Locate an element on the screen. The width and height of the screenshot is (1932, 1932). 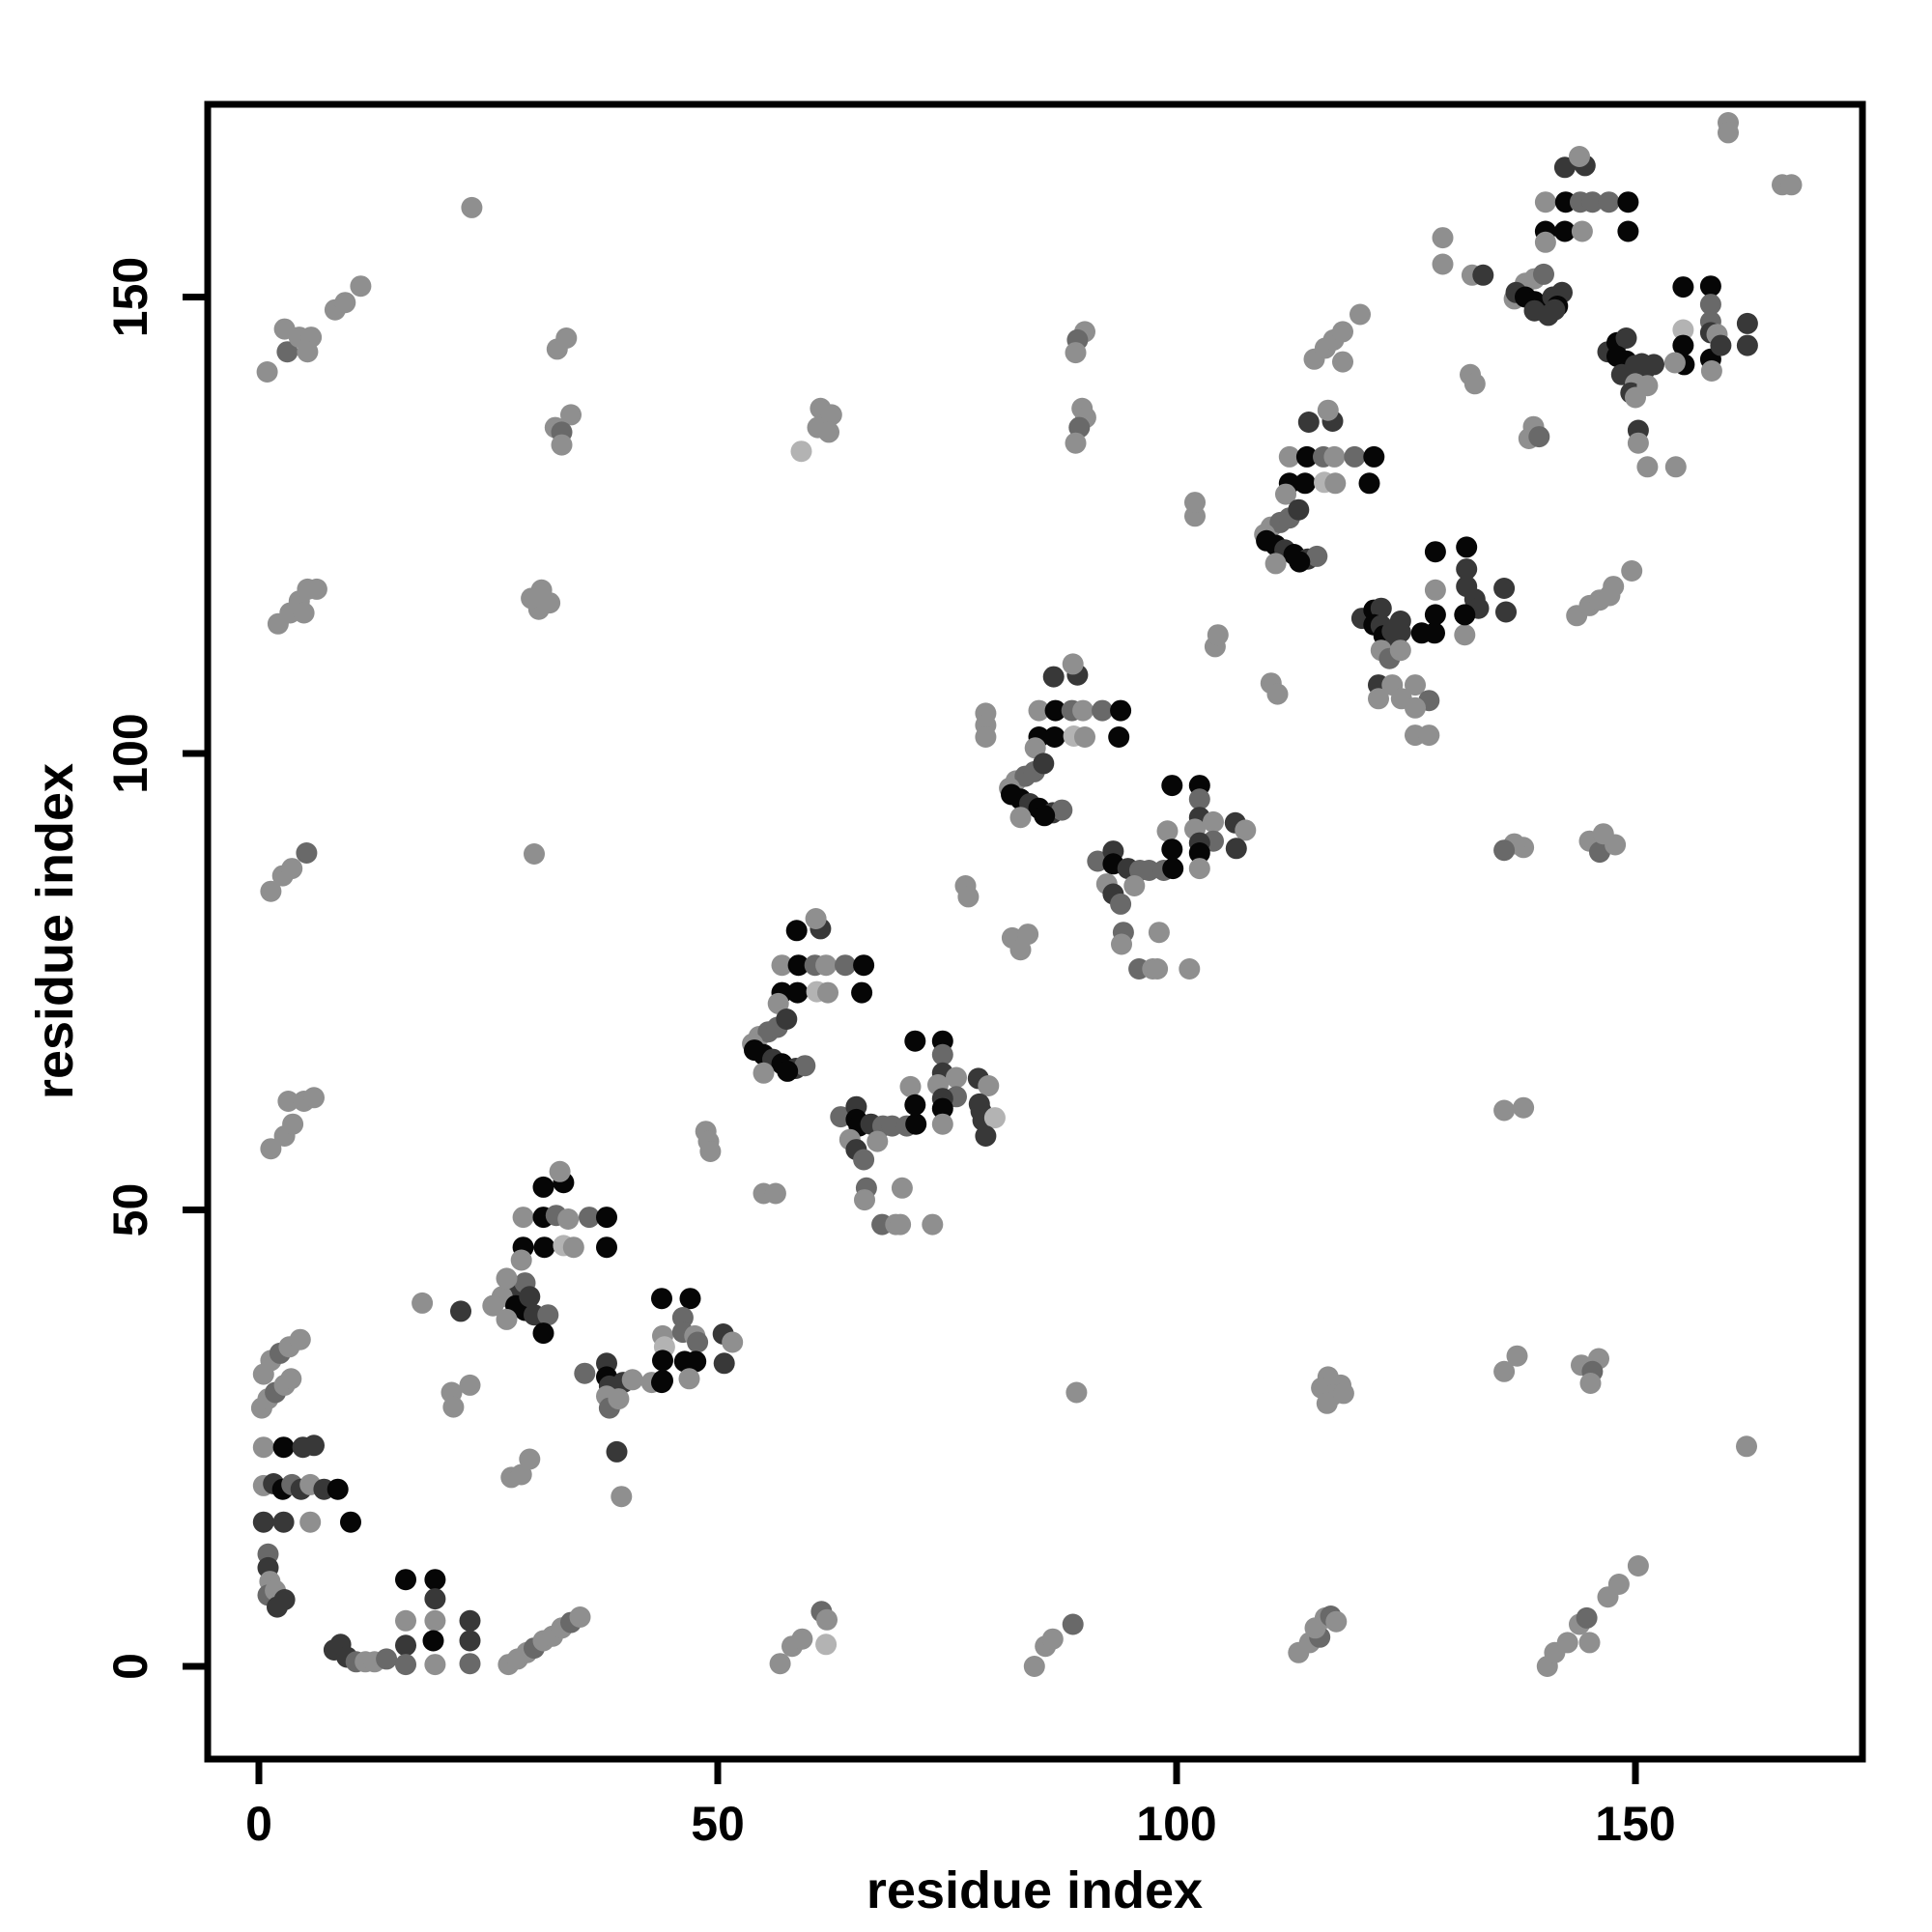
y-tick-label: 100 is located at coordinates (130, 753).